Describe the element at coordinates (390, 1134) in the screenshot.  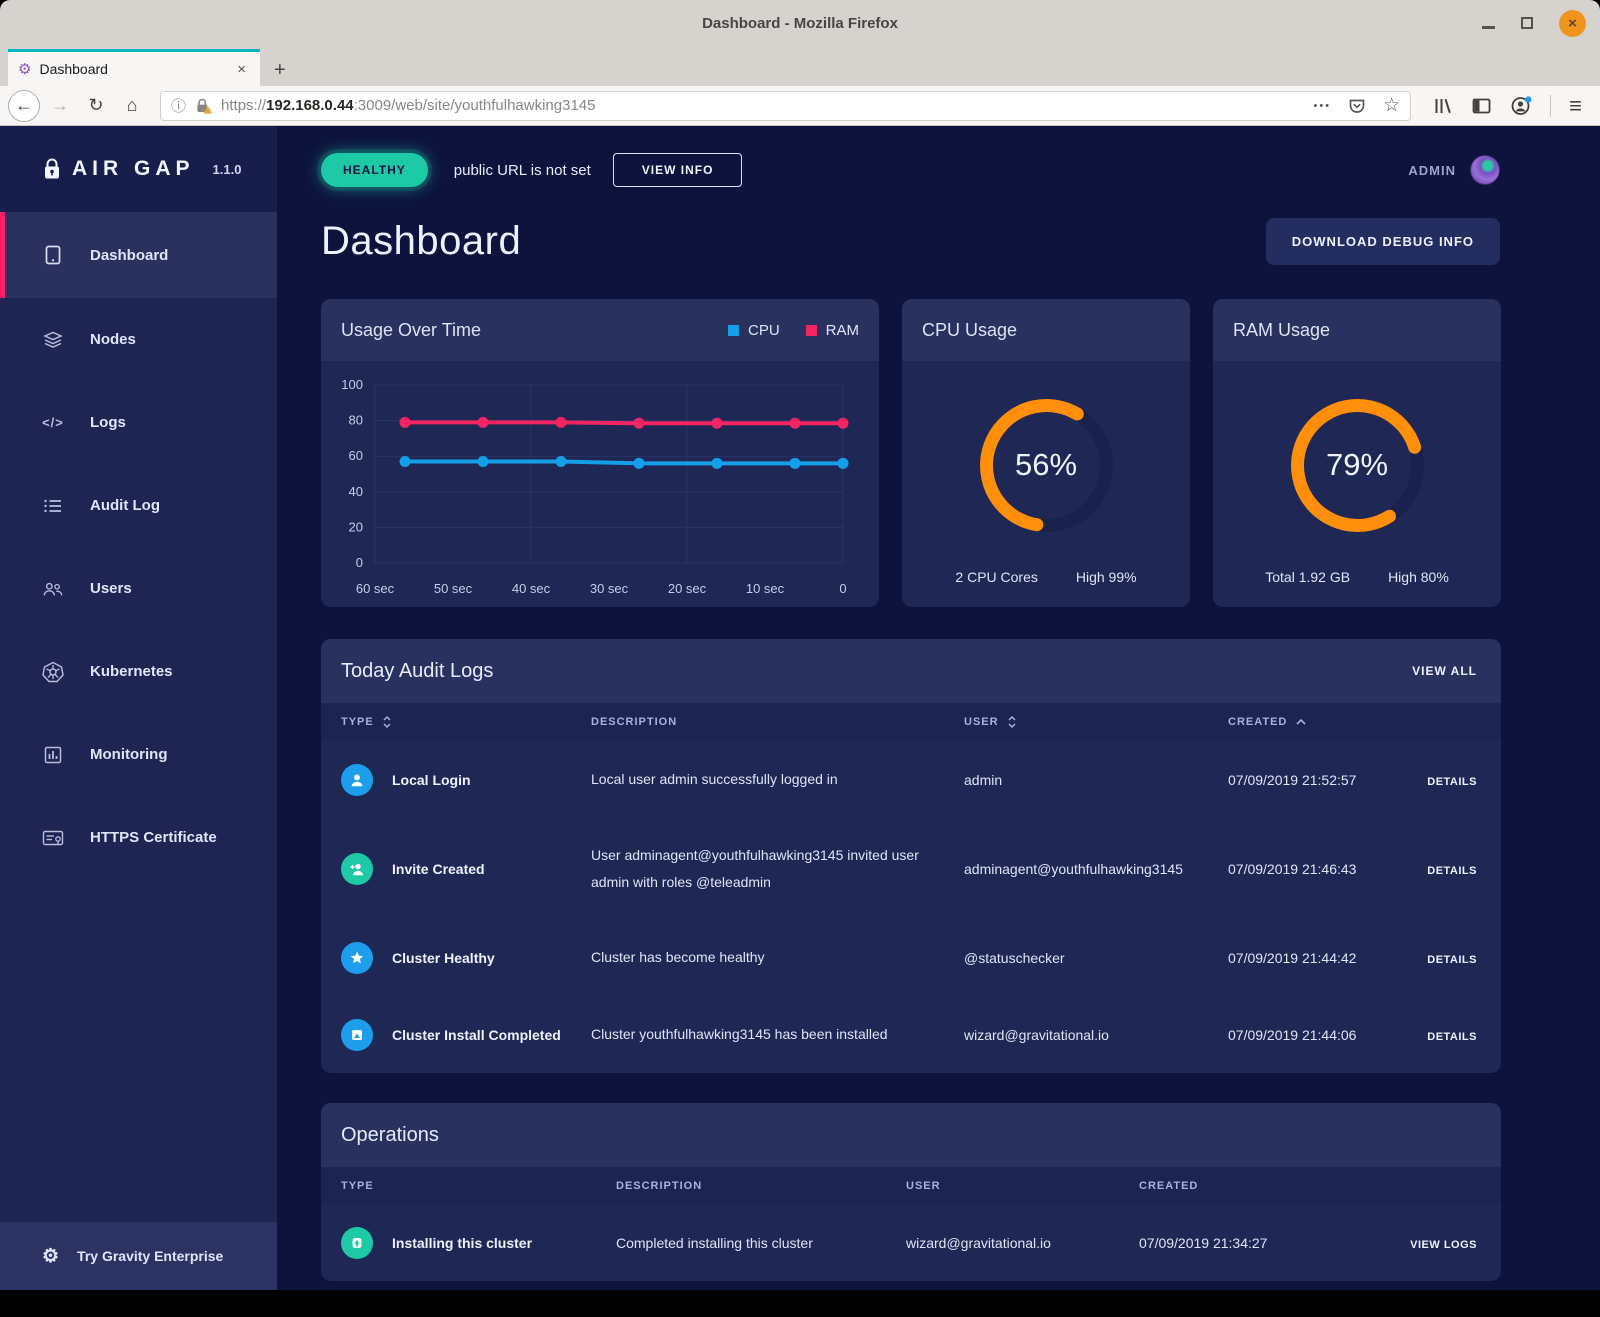
I see `operations-card-title: Operations` at that location.